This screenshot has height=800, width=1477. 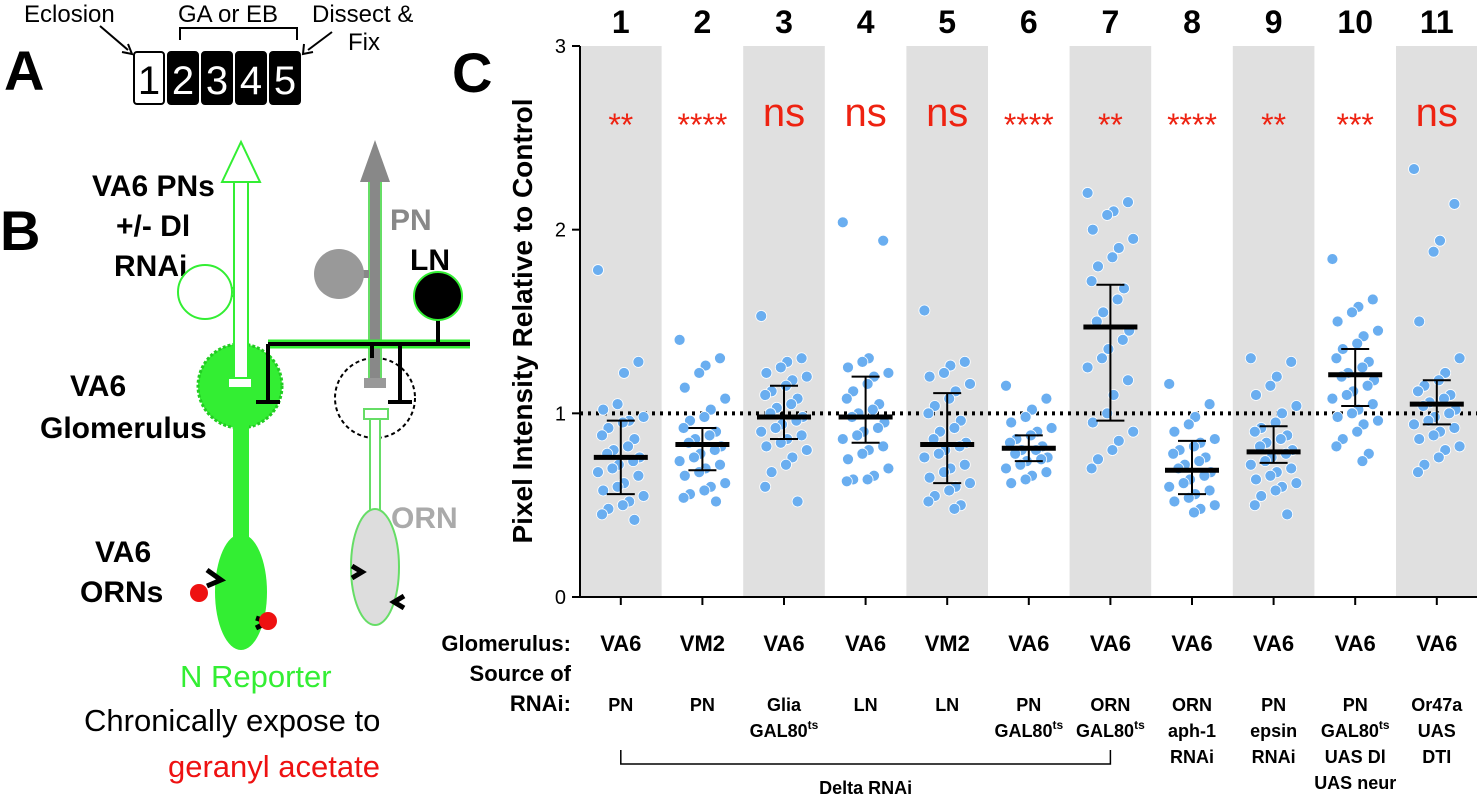 What do you see at coordinates (866, 22) in the screenshot?
I see `category-number: 4` at bounding box center [866, 22].